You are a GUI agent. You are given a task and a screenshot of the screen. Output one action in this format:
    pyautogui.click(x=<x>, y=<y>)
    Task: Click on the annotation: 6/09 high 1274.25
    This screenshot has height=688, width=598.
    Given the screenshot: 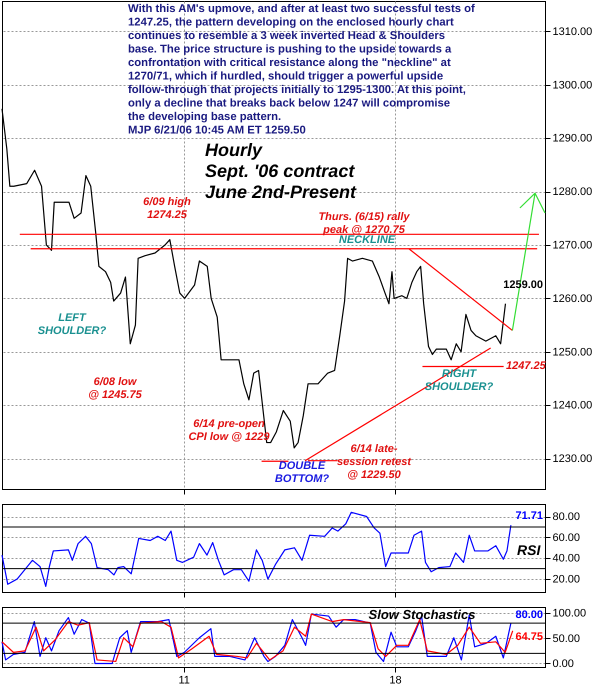 What is the action you would take?
    pyautogui.click(x=167, y=208)
    